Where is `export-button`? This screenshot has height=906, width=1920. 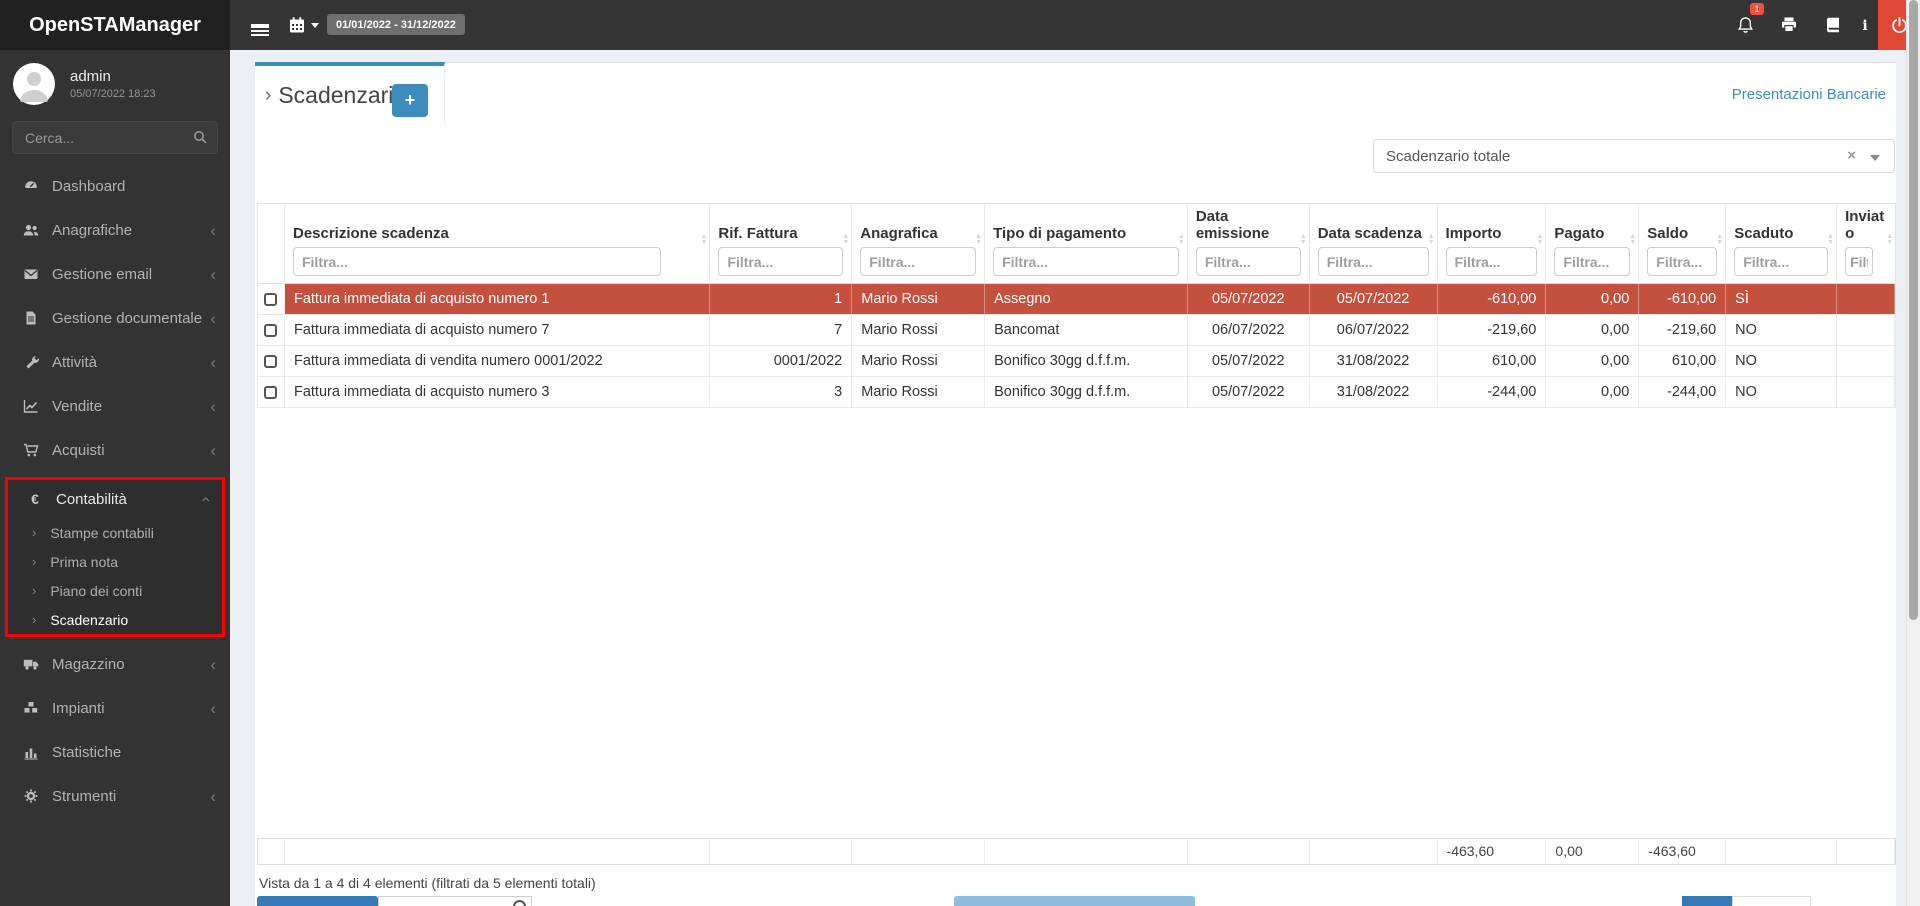
export-button is located at coordinates (317, 901).